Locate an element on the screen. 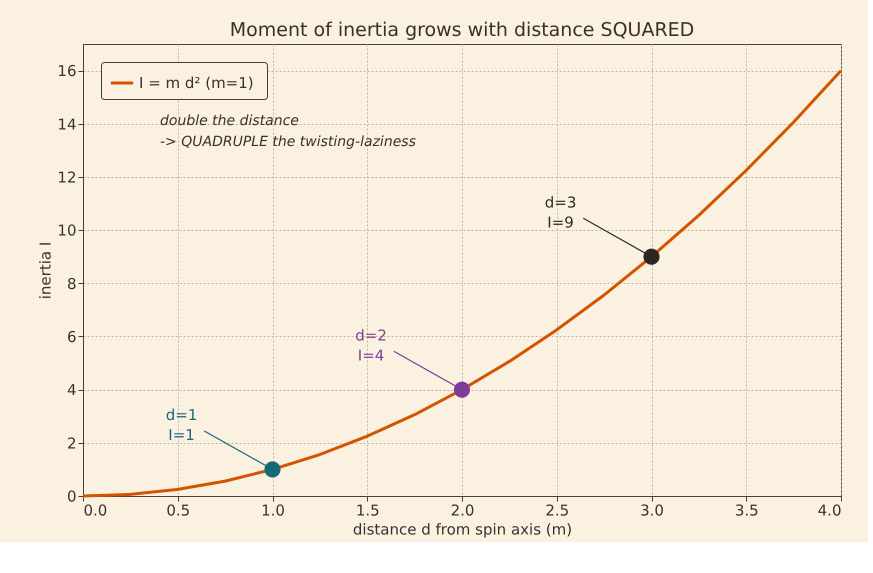 The image size is (873, 573). y-tick-label: 6 is located at coordinates (71, 337).